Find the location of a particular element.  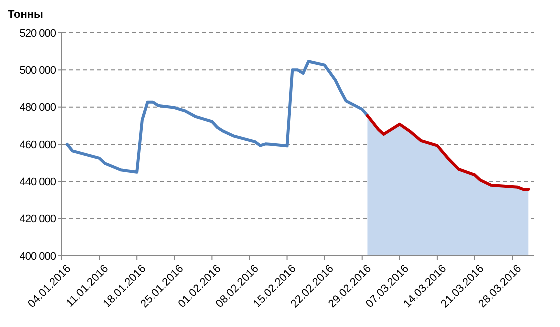

y-axis-title: Тонны is located at coordinates (26, 15).